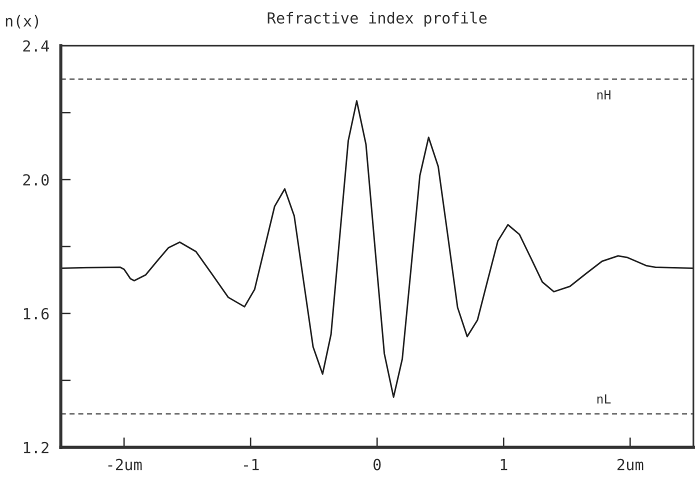 This screenshot has width=699, height=481. What do you see at coordinates (36, 46) in the screenshot?
I see `y-tick-label: 2.4` at bounding box center [36, 46].